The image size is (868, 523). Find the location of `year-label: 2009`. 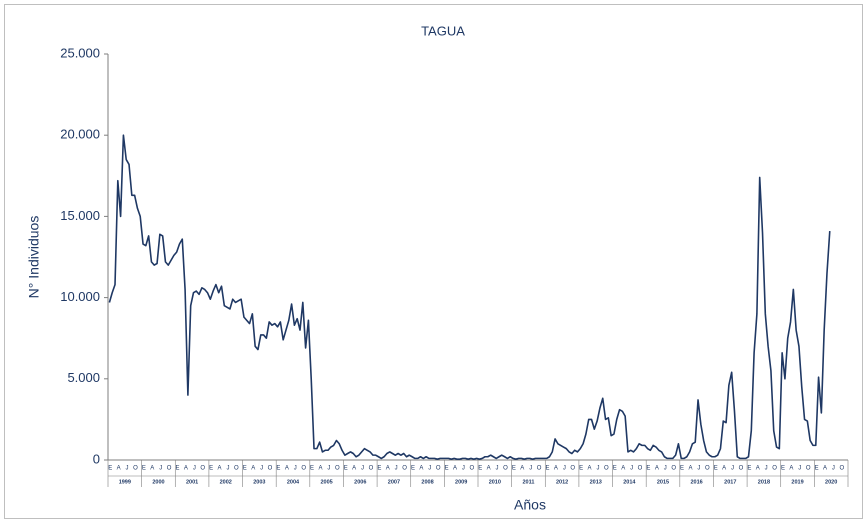

year-label: 2009 is located at coordinates (461, 482).